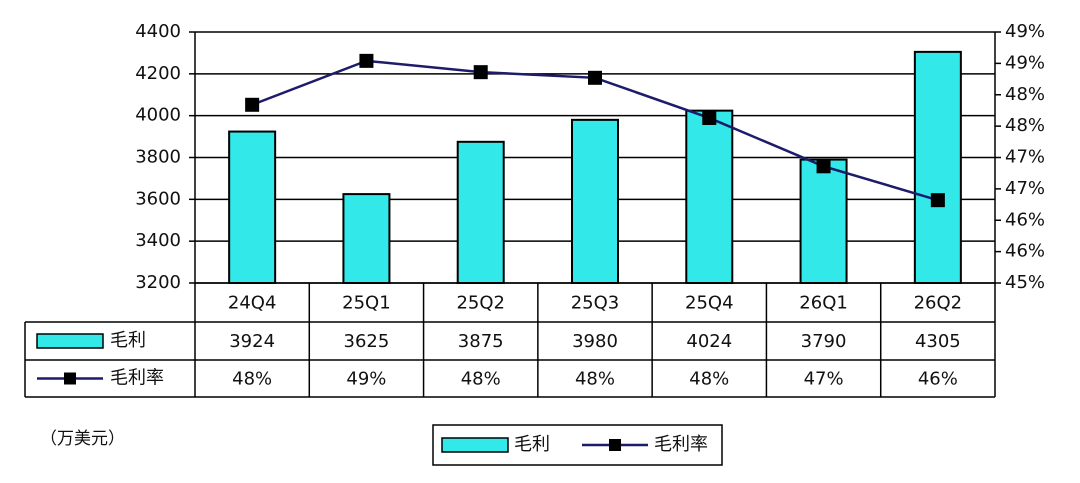  I want to click on table-value: 47%, so click(824, 379).